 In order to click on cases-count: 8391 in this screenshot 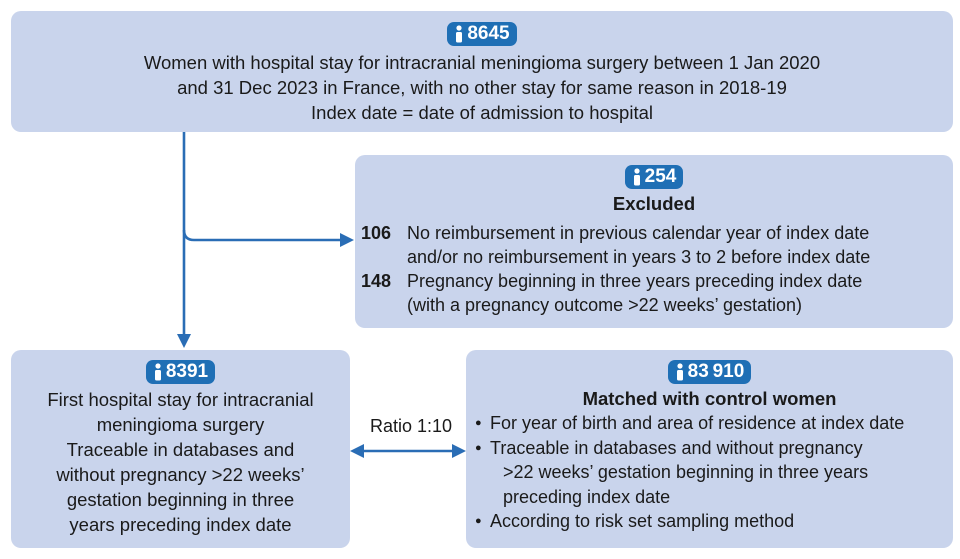, I will do `click(187, 371)`.